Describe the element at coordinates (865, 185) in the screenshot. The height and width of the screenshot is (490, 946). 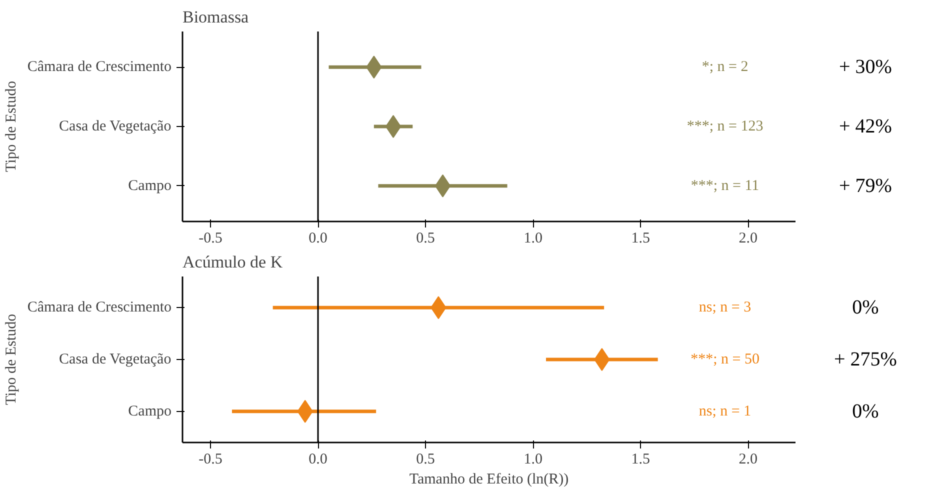
I see `text: + 79%` at that location.